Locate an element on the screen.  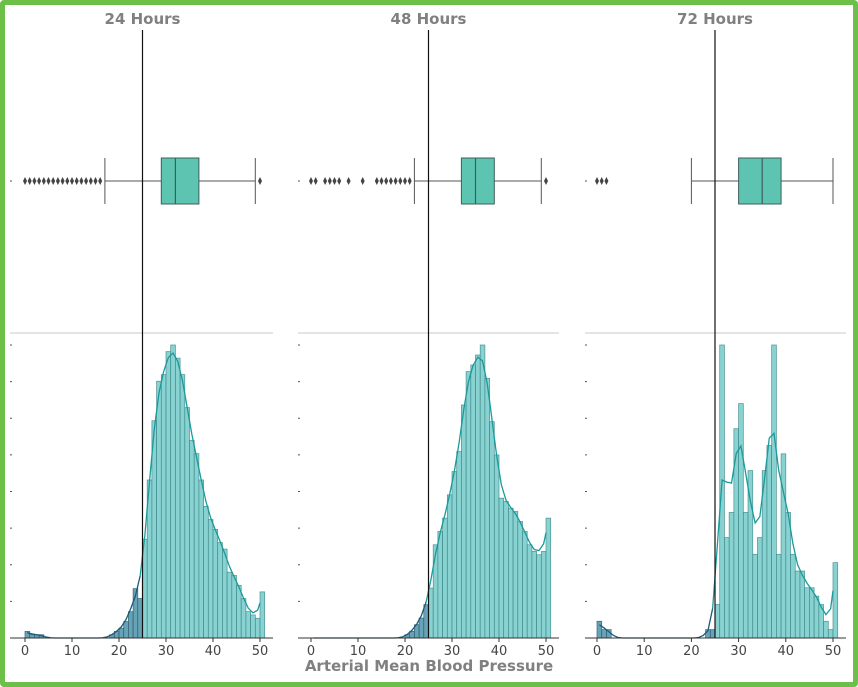
panel-title: 72 Hours is located at coordinates (715, 19).